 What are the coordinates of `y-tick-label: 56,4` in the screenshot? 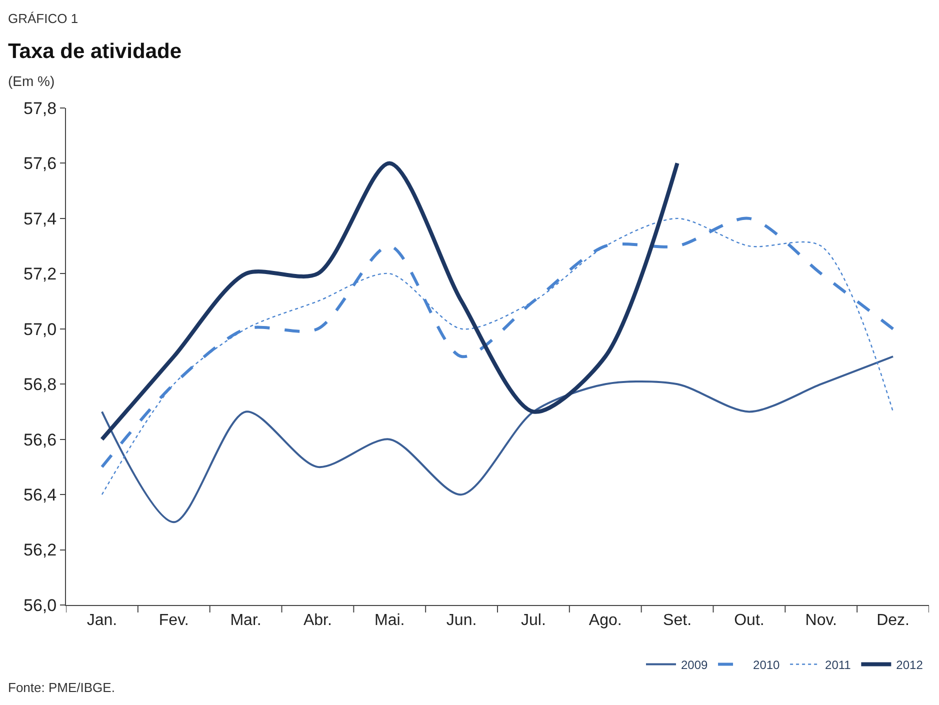 It's located at (40, 495).